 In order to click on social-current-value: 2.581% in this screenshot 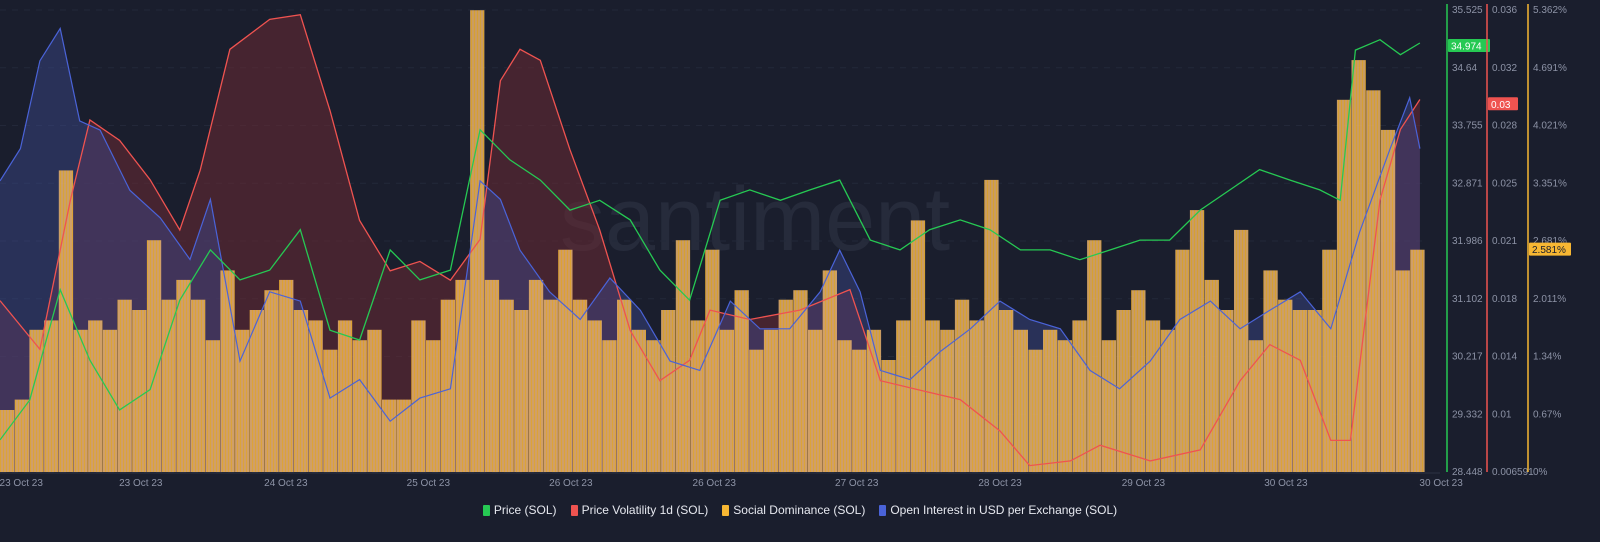, I will do `click(1549, 250)`.